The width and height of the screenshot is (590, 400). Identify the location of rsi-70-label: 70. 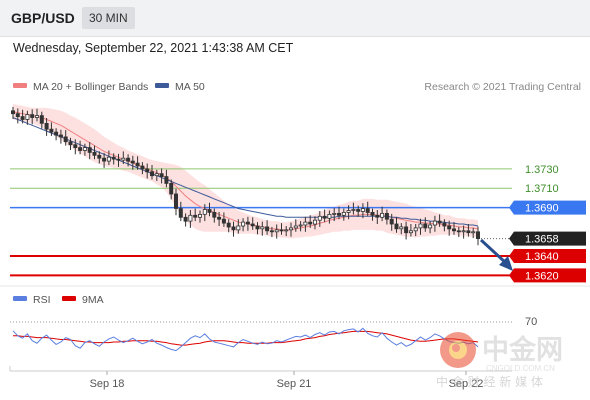
(531, 322).